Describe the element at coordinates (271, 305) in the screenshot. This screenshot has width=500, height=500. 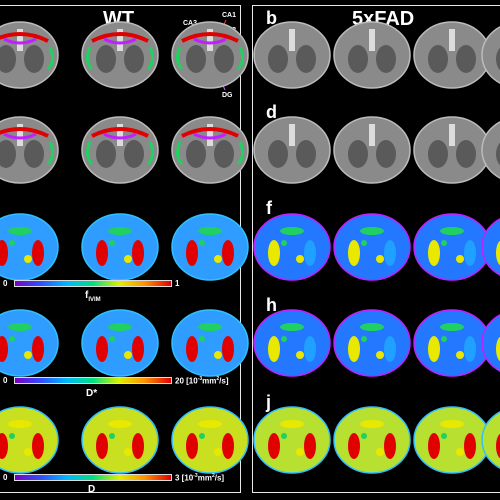
I see `panel-letter-h: h` at that location.